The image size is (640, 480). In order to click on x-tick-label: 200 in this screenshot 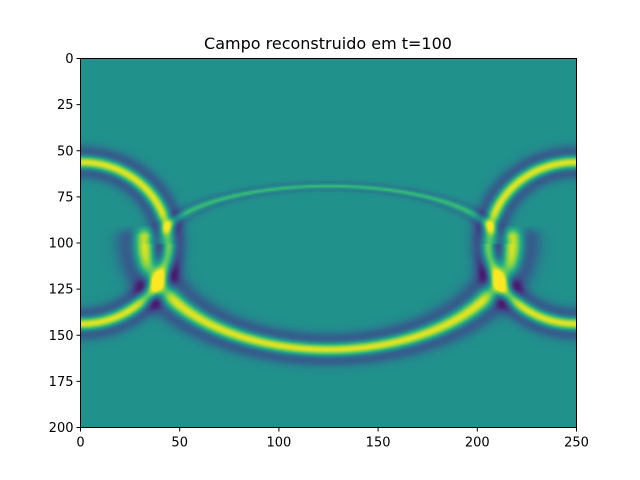, I will do `click(477, 443)`.